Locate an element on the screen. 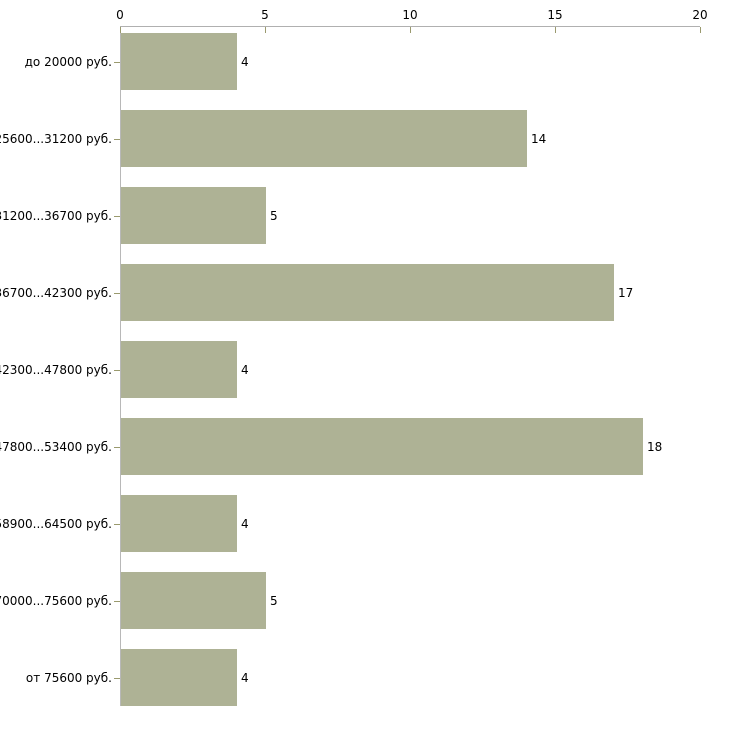 This screenshot has width=730, height=730. category-label: 47800...53400 руб. is located at coordinates (56, 446).